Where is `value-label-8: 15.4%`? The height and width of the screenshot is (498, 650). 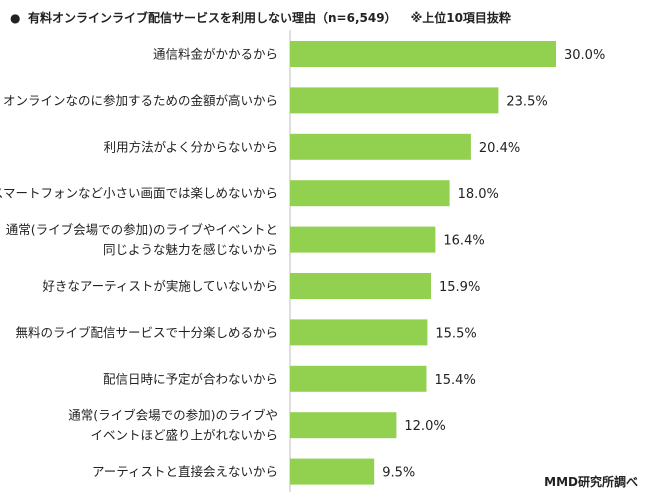 value-label-8: 15.4% is located at coordinates (455, 380).